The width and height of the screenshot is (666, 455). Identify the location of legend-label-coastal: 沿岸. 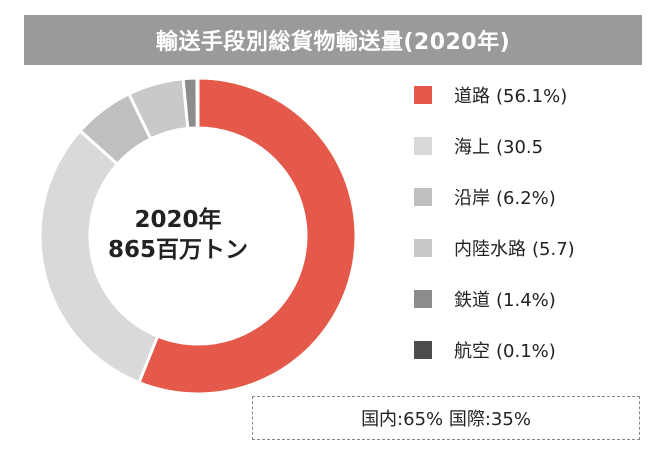
(472, 198).